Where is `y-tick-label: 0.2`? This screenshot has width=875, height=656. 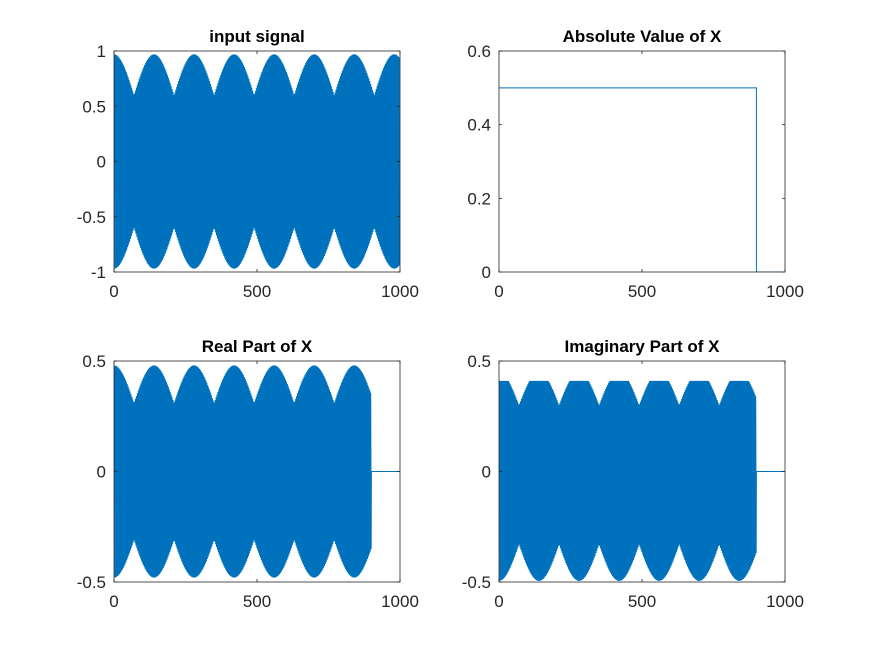
y-tick-label: 0.2 is located at coordinates (479, 198).